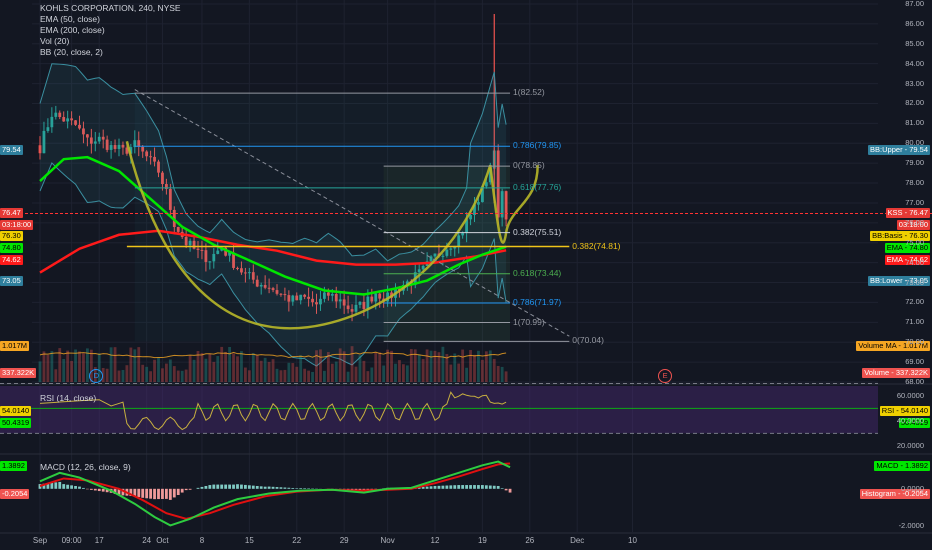  I want to click on legend-volume: Vol (20), so click(55, 41).